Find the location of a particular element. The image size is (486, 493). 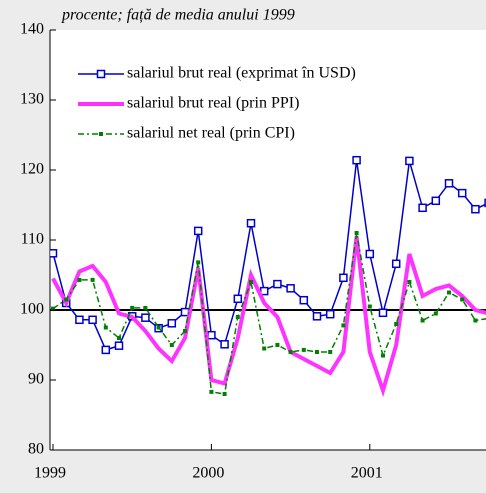

legend-label: salariul brut real (prin PPI) is located at coordinates (213, 103).